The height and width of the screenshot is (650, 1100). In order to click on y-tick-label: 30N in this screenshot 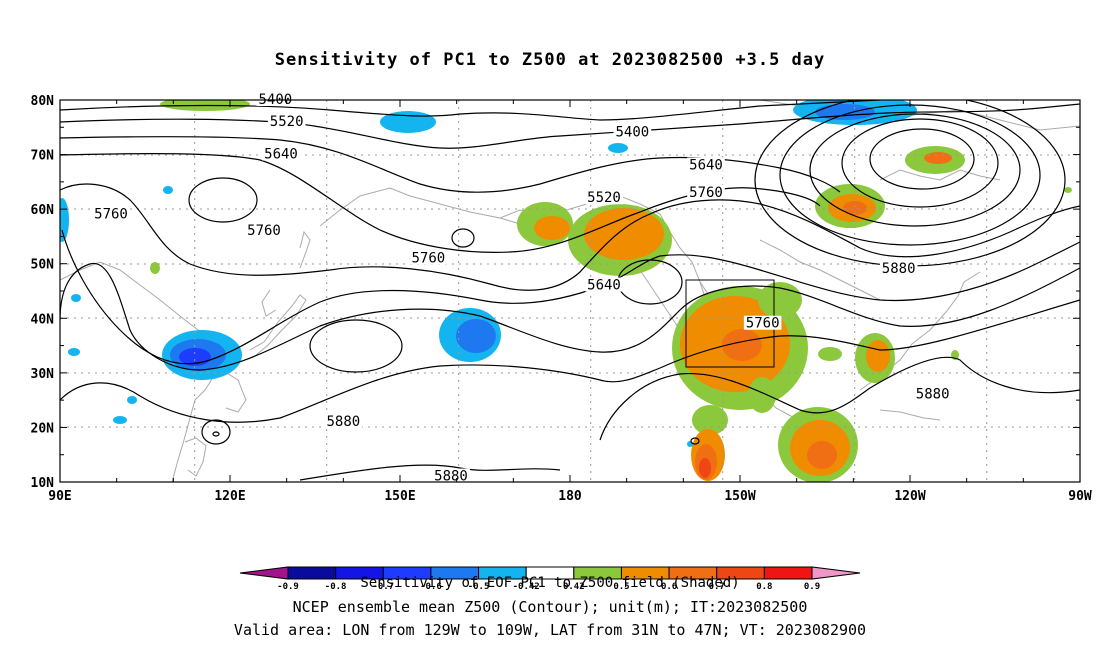, I will do `click(43, 374)`.